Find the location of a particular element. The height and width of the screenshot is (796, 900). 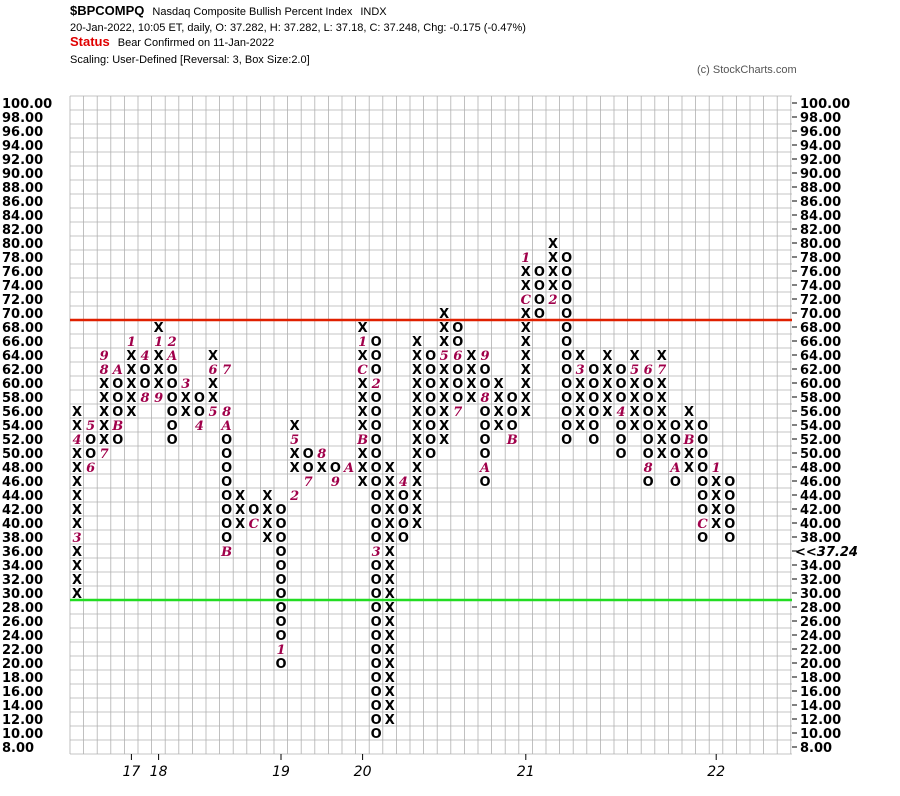

y-tick-label-left: 20.00 is located at coordinates (22, 664).